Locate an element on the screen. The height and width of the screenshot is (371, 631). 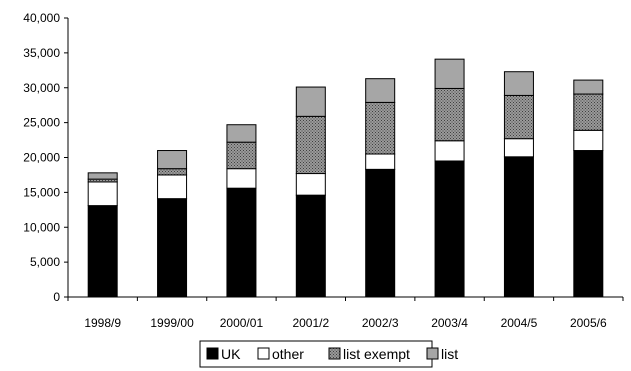
legend-swatch-list-exempt is located at coordinates (334, 353).